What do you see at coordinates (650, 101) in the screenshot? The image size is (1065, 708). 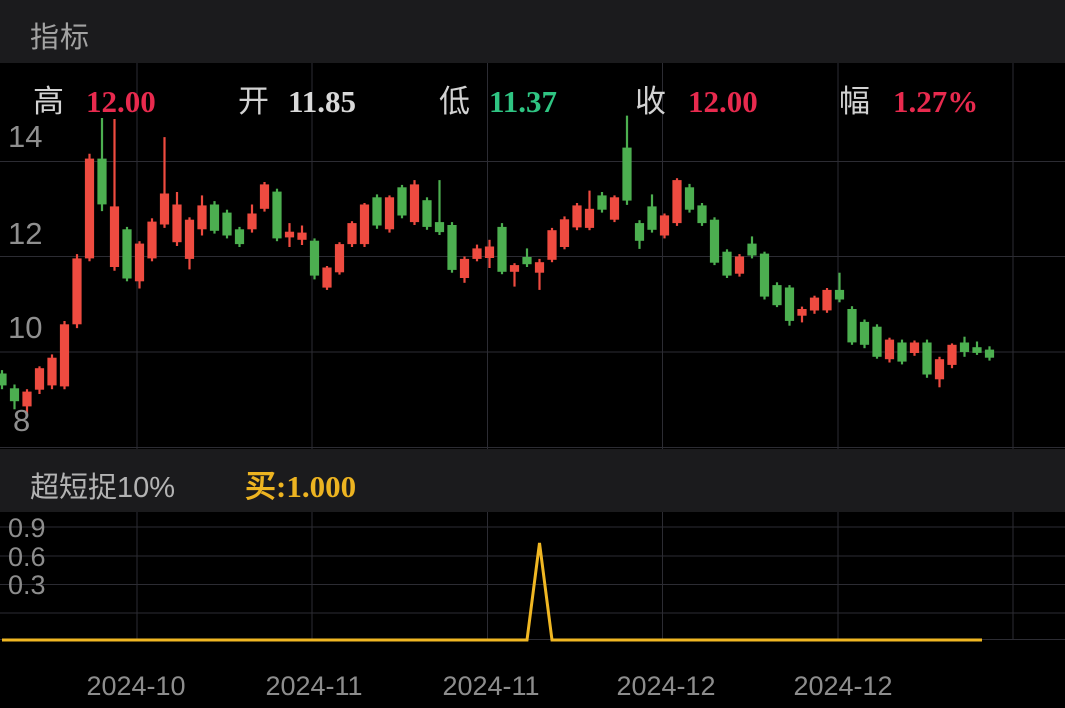 I see `close-label: 收` at bounding box center [650, 101].